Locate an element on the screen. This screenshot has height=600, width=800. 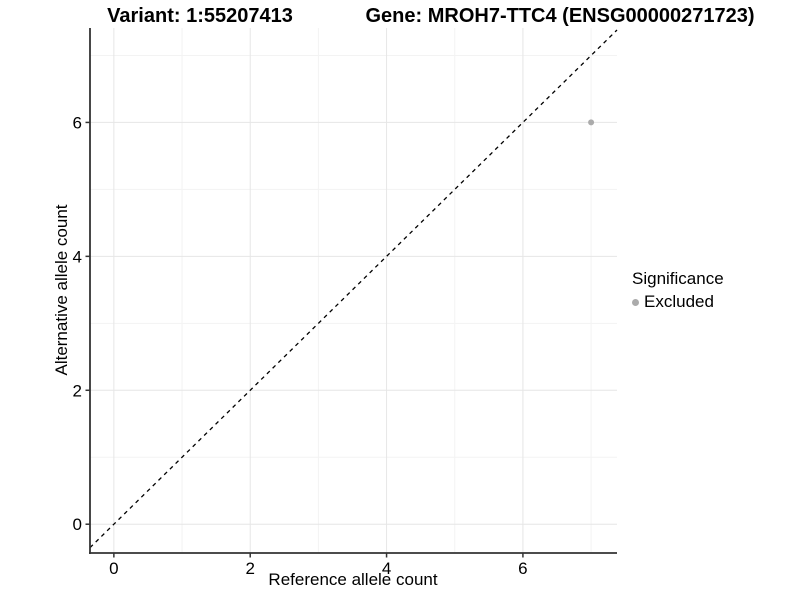
legend: Significance Excluded is located at coordinates (678, 290).